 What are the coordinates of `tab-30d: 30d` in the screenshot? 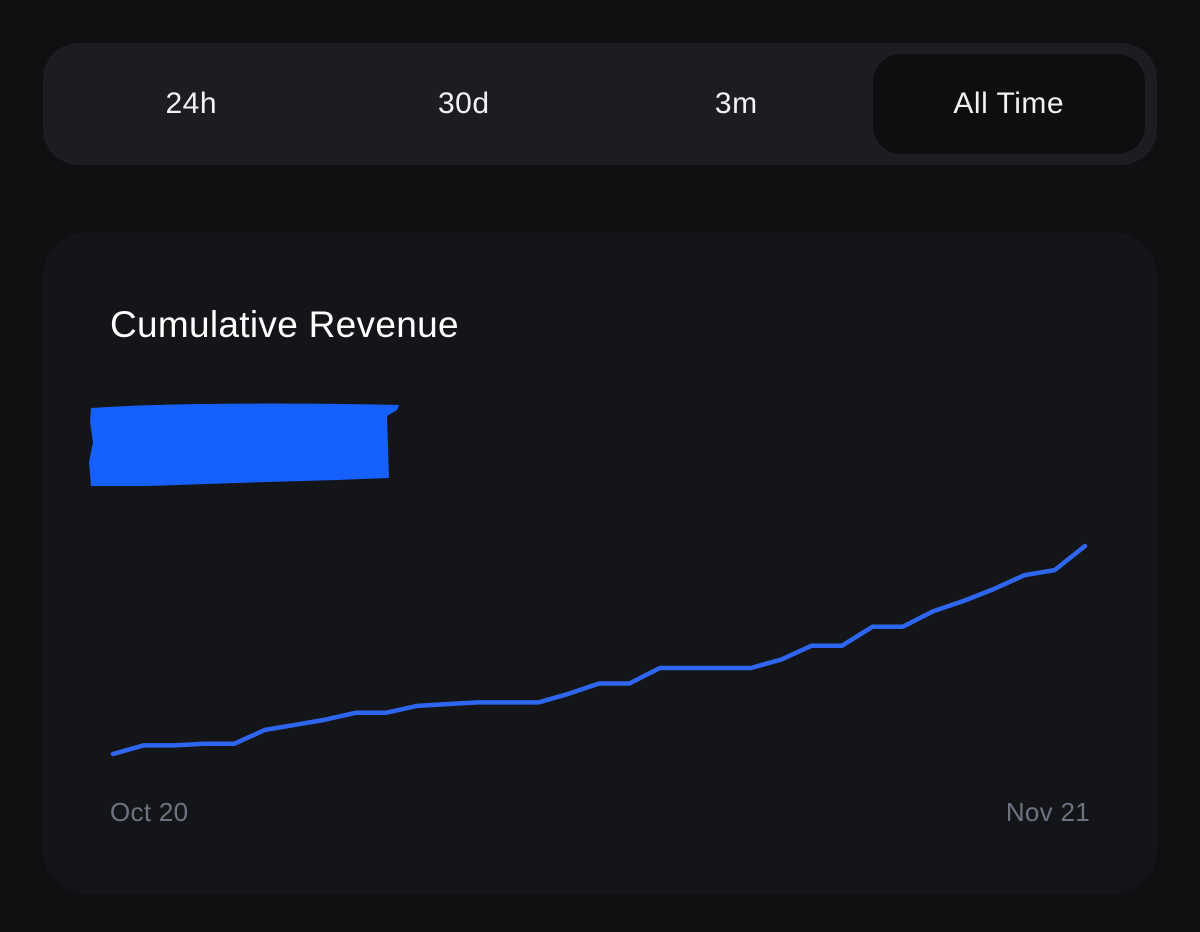 It's located at (463, 103).